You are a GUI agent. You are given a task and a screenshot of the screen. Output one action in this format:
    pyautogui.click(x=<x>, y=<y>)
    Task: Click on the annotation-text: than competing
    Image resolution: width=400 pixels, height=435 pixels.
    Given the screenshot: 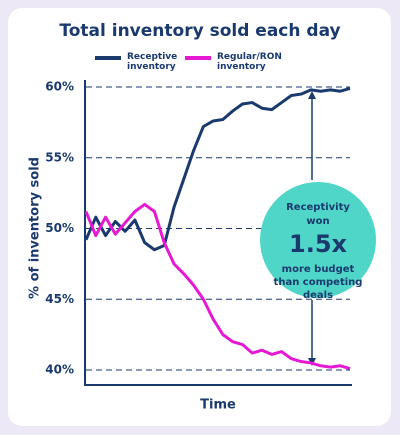 What is the action you would take?
    pyautogui.click(x=318, y=282)
    